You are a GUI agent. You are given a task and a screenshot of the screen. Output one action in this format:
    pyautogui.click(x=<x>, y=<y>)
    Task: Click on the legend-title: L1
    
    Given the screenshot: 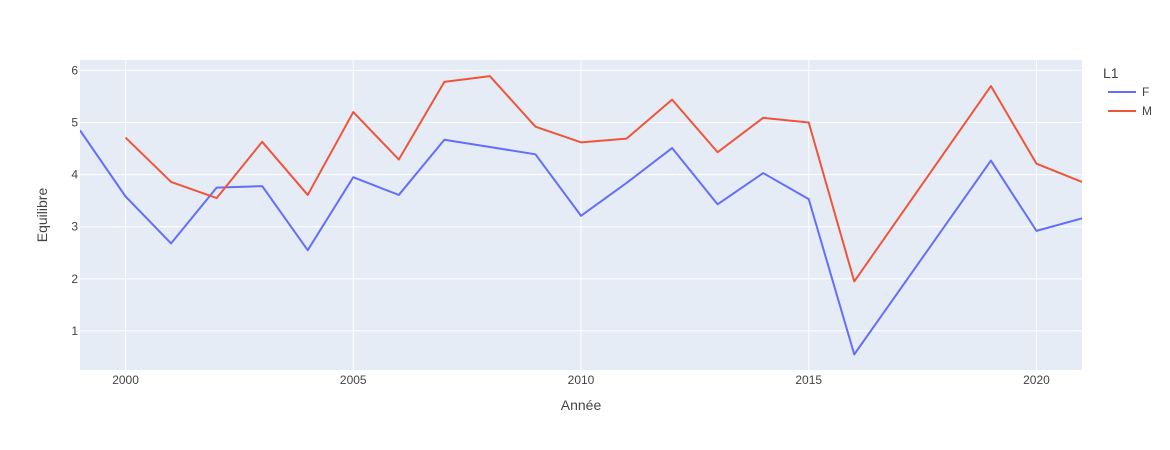 What is the action you would take?
    pyautogui.click(x=1111, y=73)
    